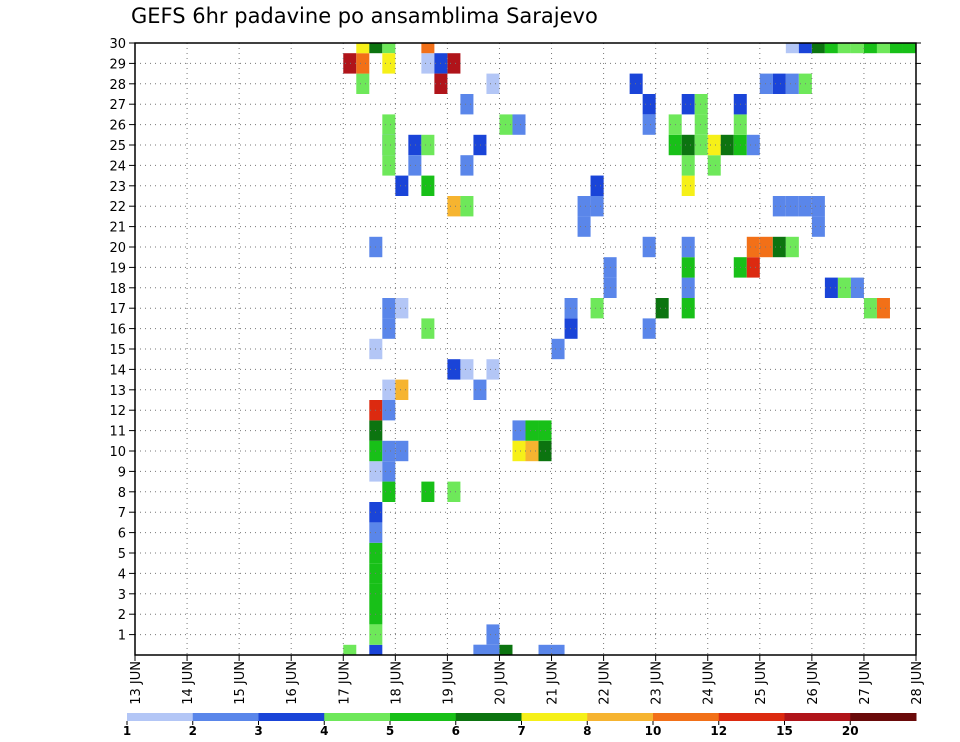 Image resolution: width=960 pixels, height=742 pixels. Describe the element at coordinates (193, 731) in the screenshot. I see `legend-label: 2` at that location.